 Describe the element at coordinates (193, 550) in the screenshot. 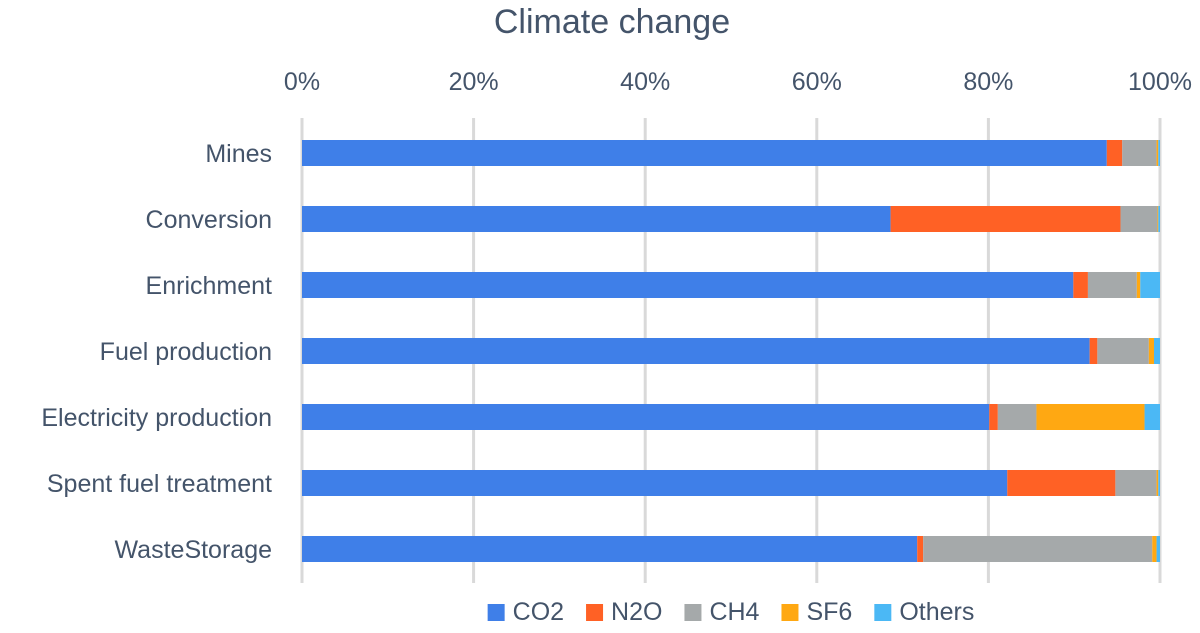

I see `category-label: WasteStorage` at that location.